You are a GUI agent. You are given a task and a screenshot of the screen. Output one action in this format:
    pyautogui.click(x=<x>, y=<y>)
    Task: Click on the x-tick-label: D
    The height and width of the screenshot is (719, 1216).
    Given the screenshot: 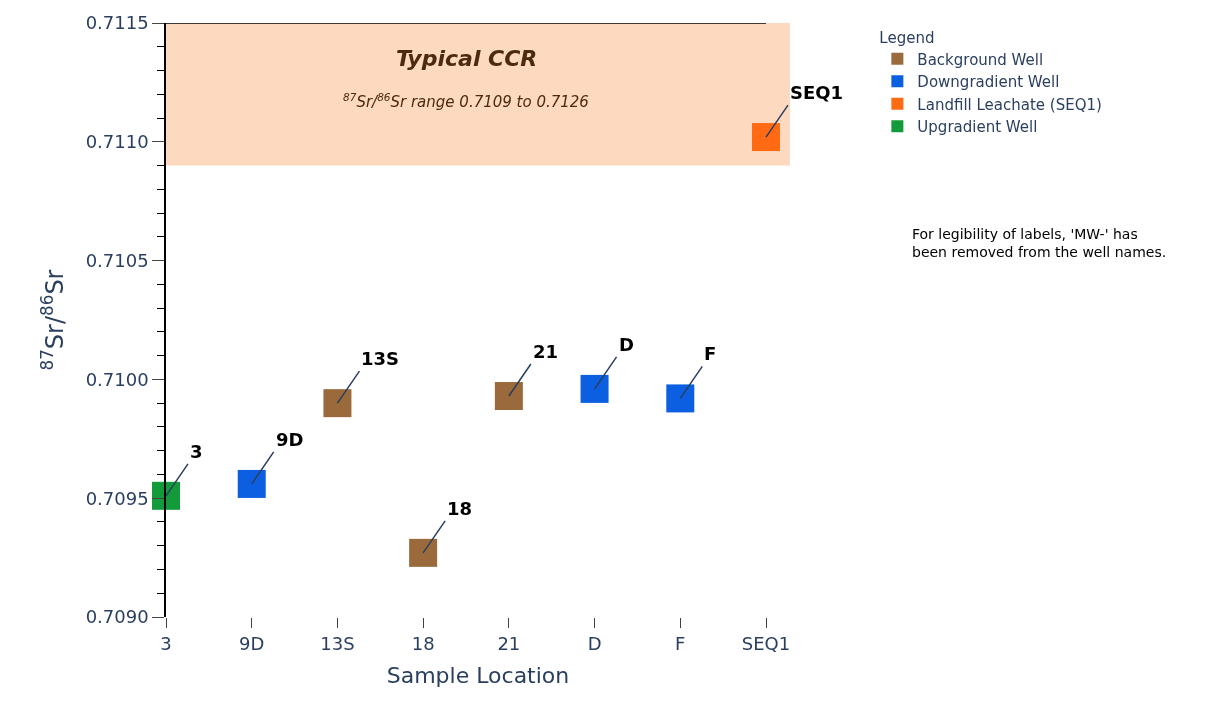 What is the action you would take?
    pyautogui.click(x=594, y=643)
    